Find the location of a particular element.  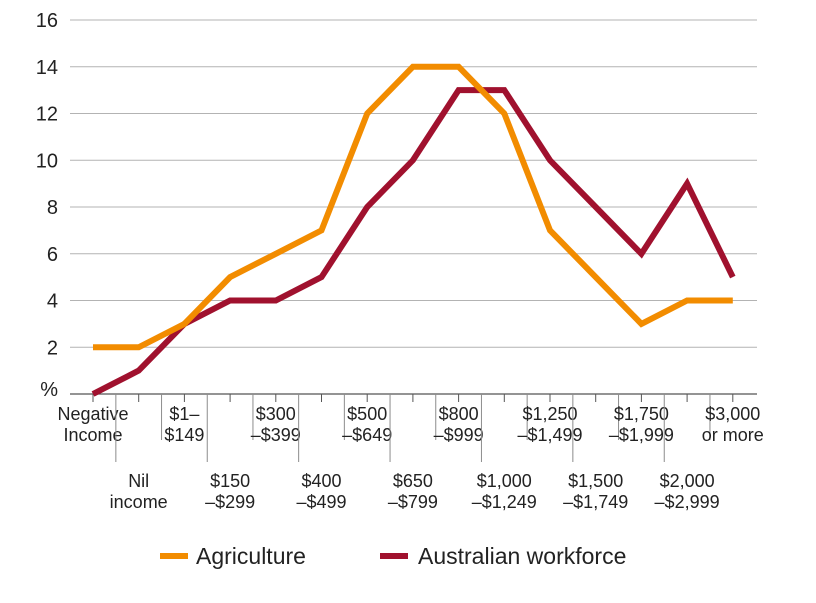

x-tick-label: or more is located at coordinates (733, 435).